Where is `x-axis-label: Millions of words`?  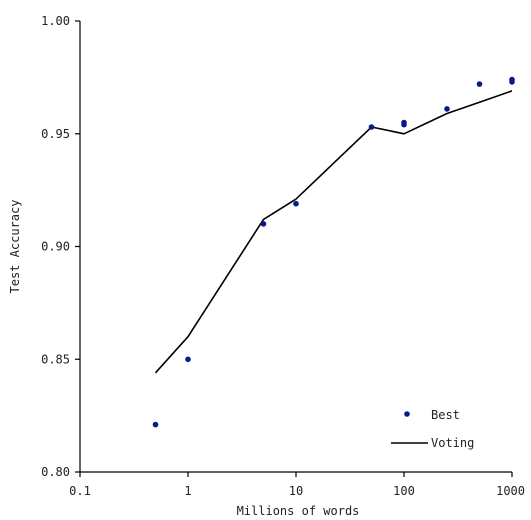
x-axis-label: Millions of words is located at coordinates (298, 511).